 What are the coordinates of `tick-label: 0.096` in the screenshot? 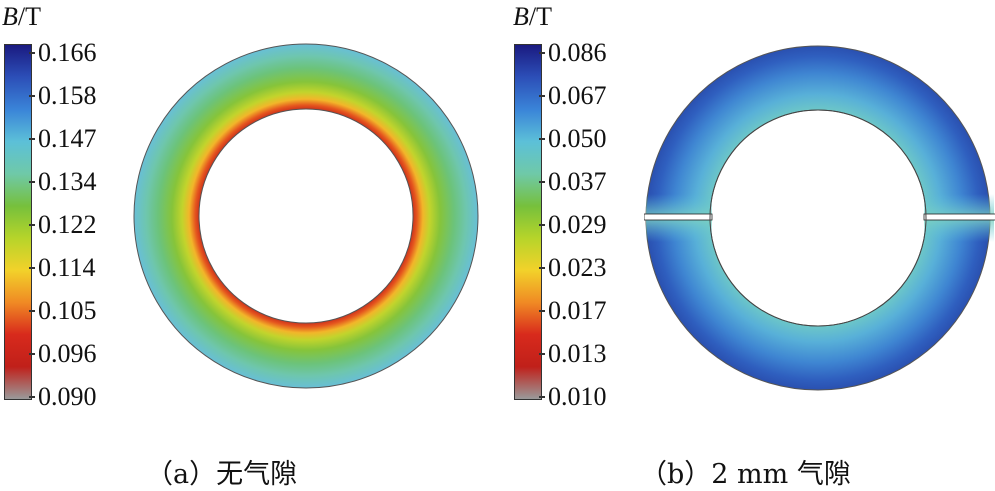 It's located at (63, 353).